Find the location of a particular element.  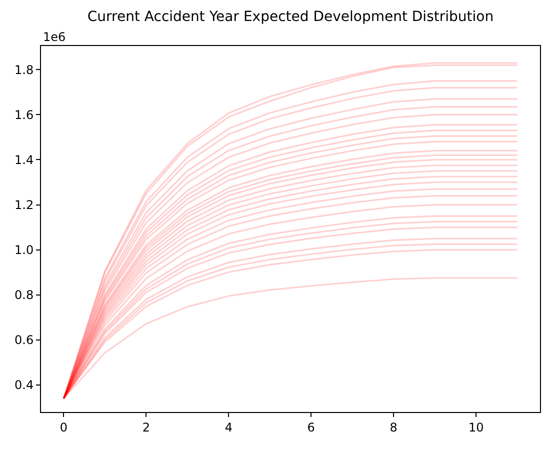

y-tick-label: 1.2 is located at coordinates (24, 205).